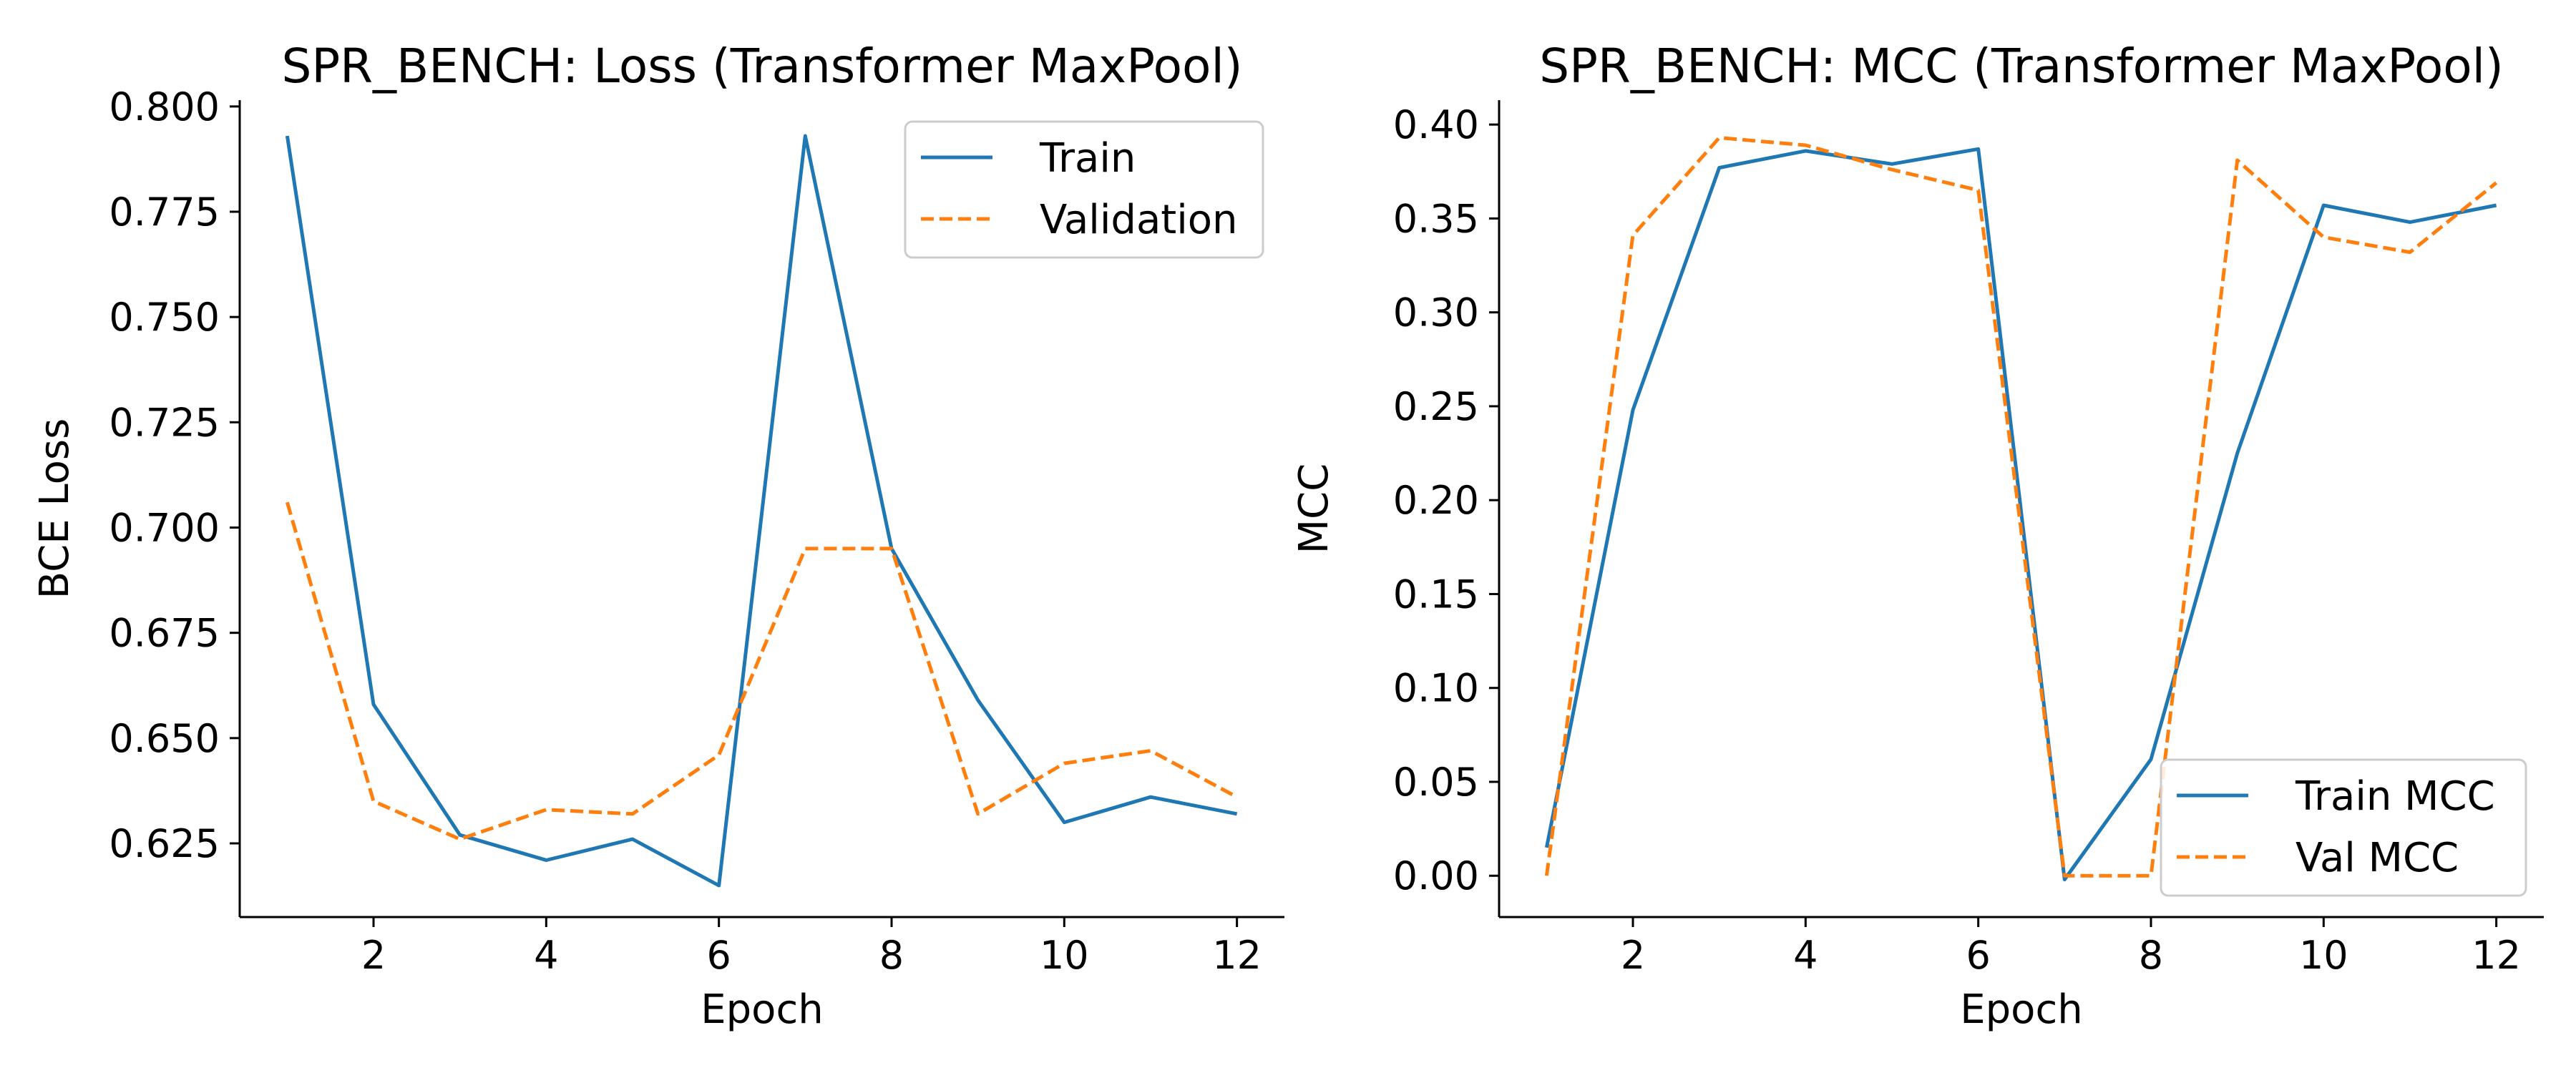 Image resolution: width=2576 pixels, height=1073 pixels. What do you see at coordinates (2377, 858) in the screenshot?
I see `mcc-legend-label: Val MCC` at bounding box center [2377, 858].